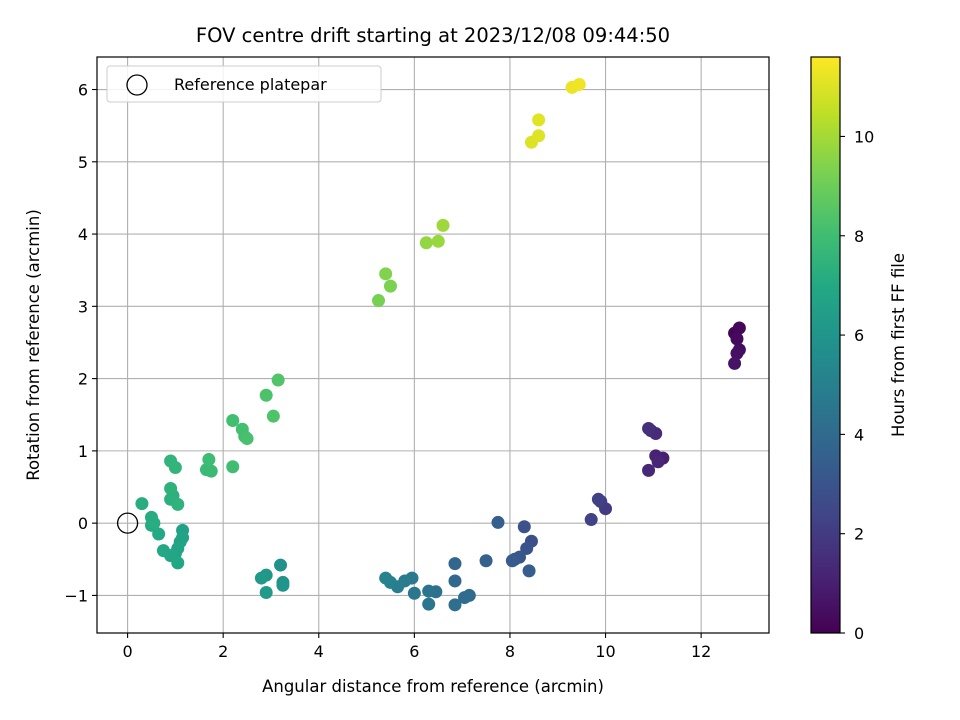 Image resolution: width=960 pixels, height=720 pixels. I want to click on x-axis-ticks: 0 2 4 6 8 10 12, so click(416, 647).